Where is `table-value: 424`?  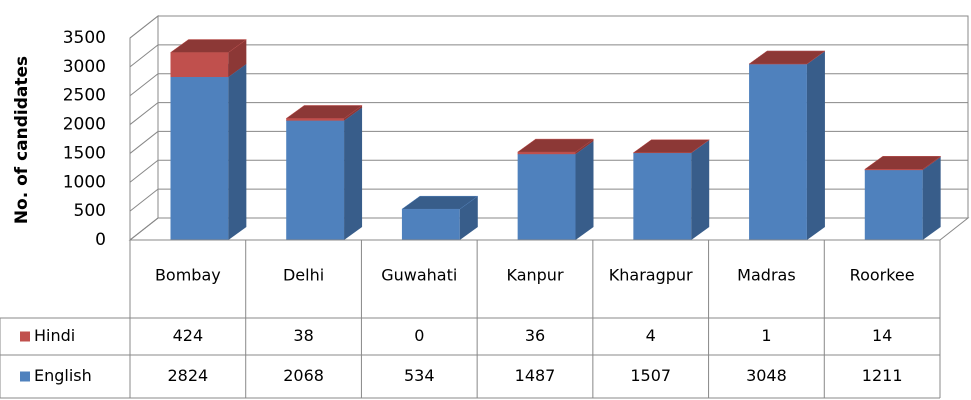 table-value: 424 is located at coordinates (188, 335).